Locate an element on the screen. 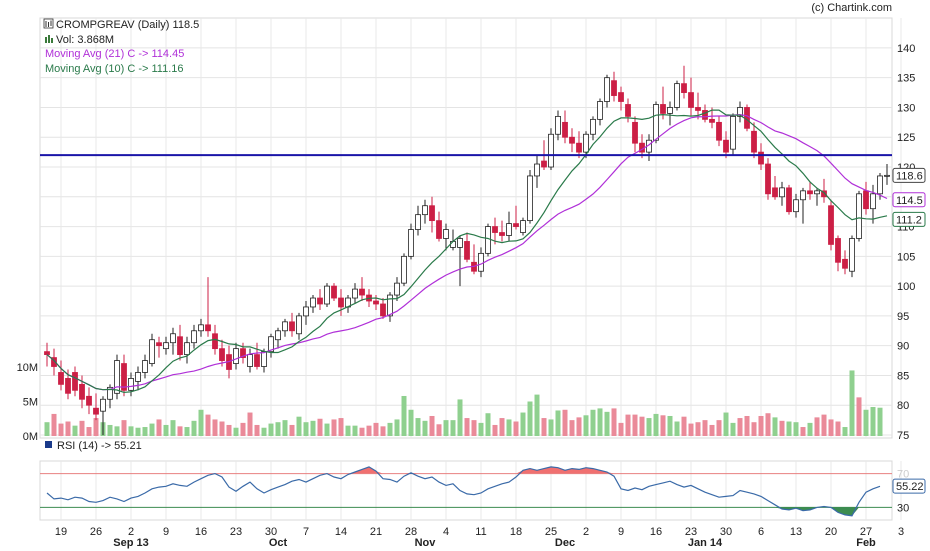 This screenshot has width=930, height=551. month-label: Nov is located at coordinates (426, 543).